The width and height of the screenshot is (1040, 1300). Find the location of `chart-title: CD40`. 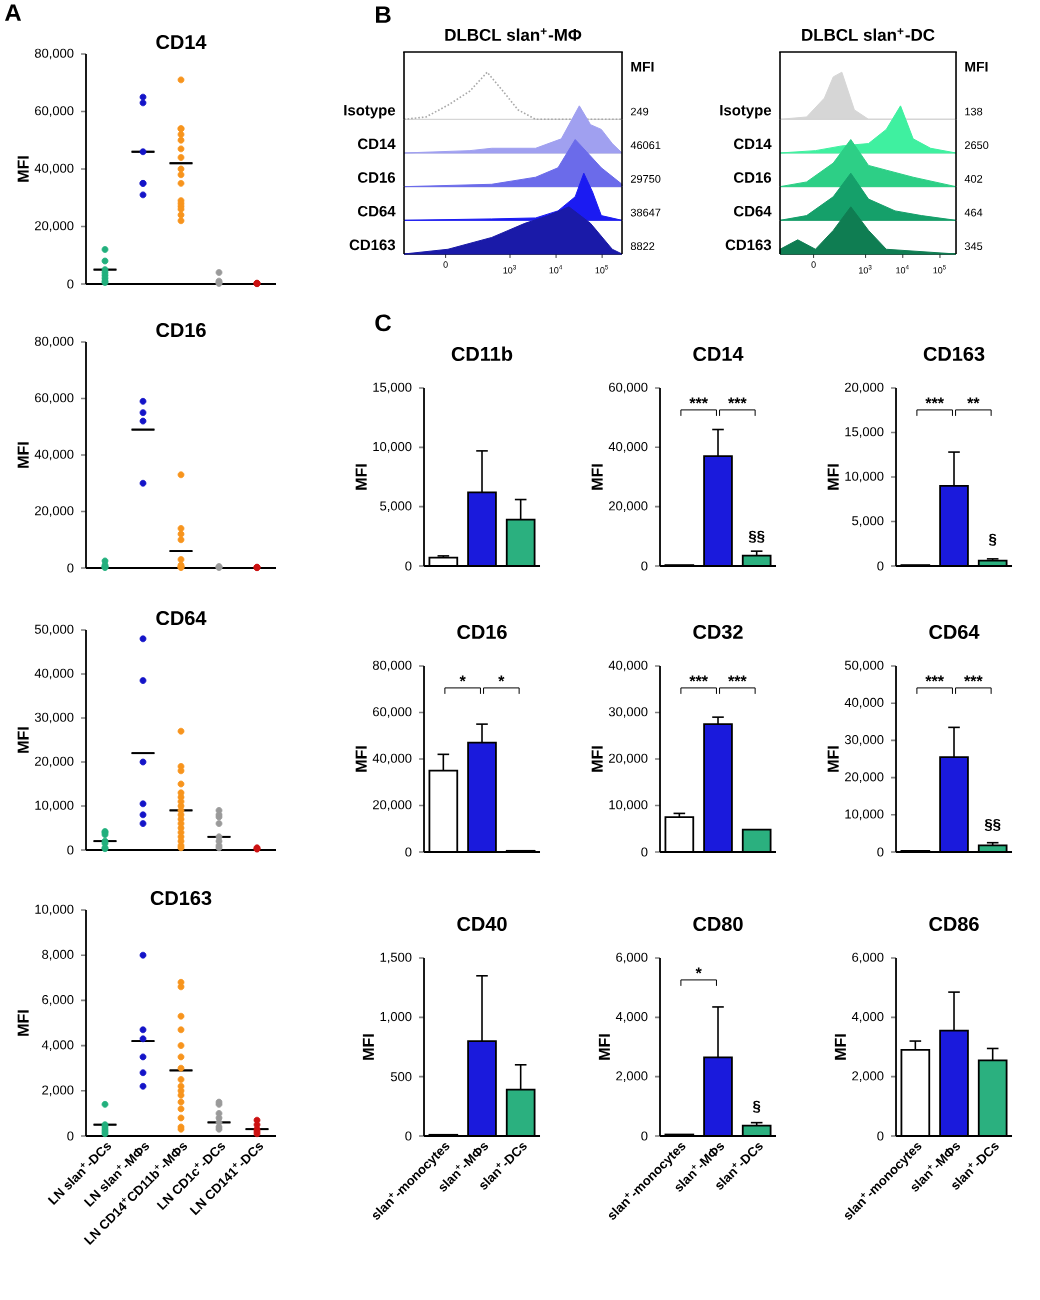

chart-title: CD40 is located at coordinates (482, 924).